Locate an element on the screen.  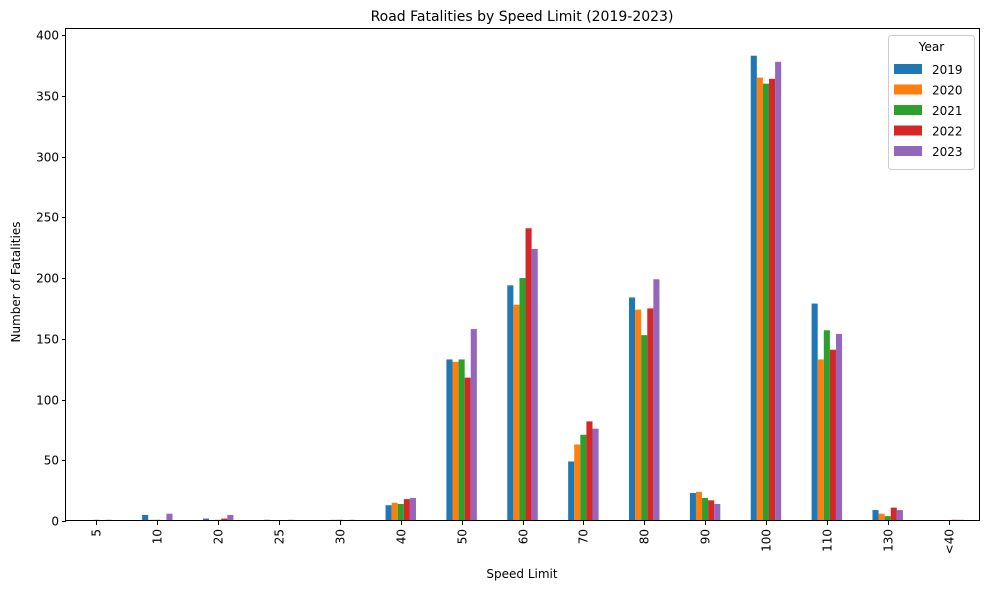
y-tick-label: 0 is located at coordinates (55, 522).